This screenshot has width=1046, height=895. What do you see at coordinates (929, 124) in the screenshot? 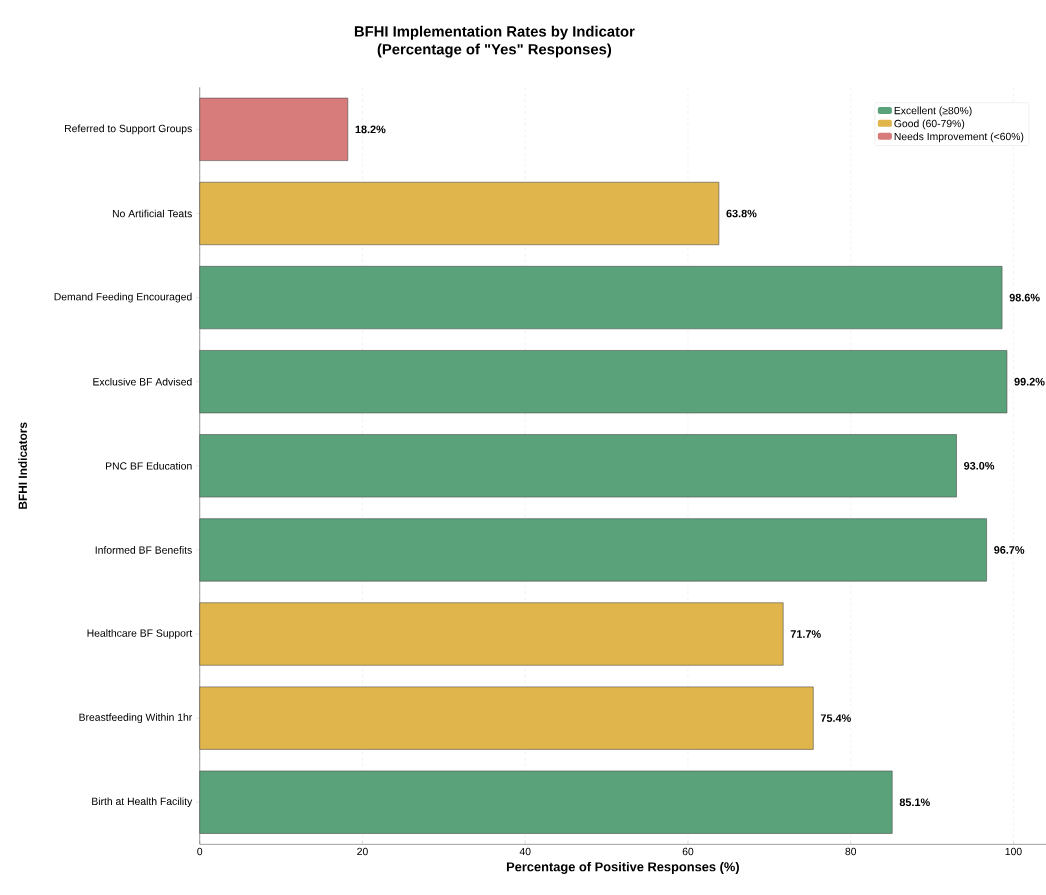
I see `legend-label: Good (60-79%)` at bounding box center [929, 124].